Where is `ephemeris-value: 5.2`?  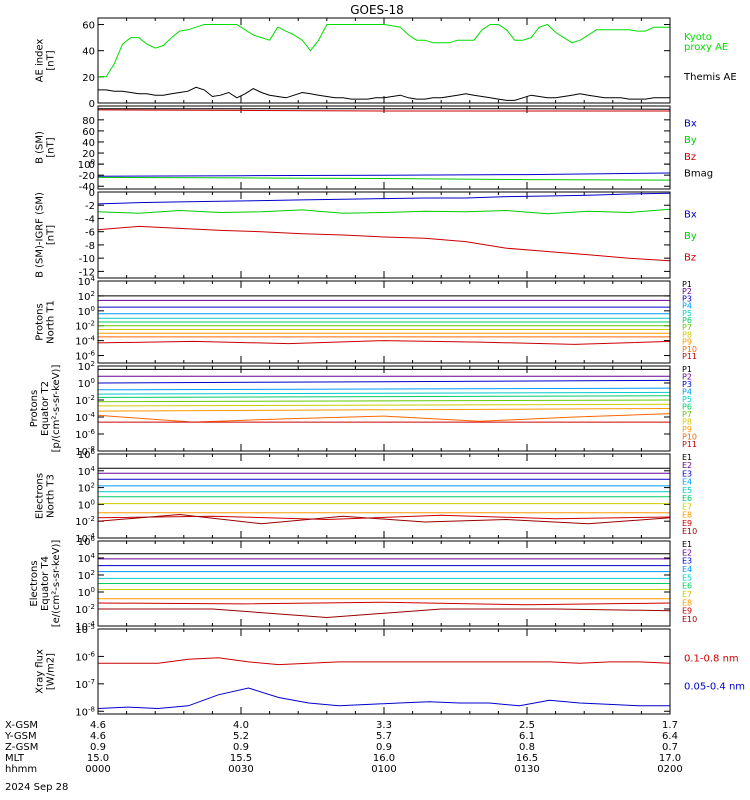
ephemeris-value: 5.2 is located at coordinates (241, 736).